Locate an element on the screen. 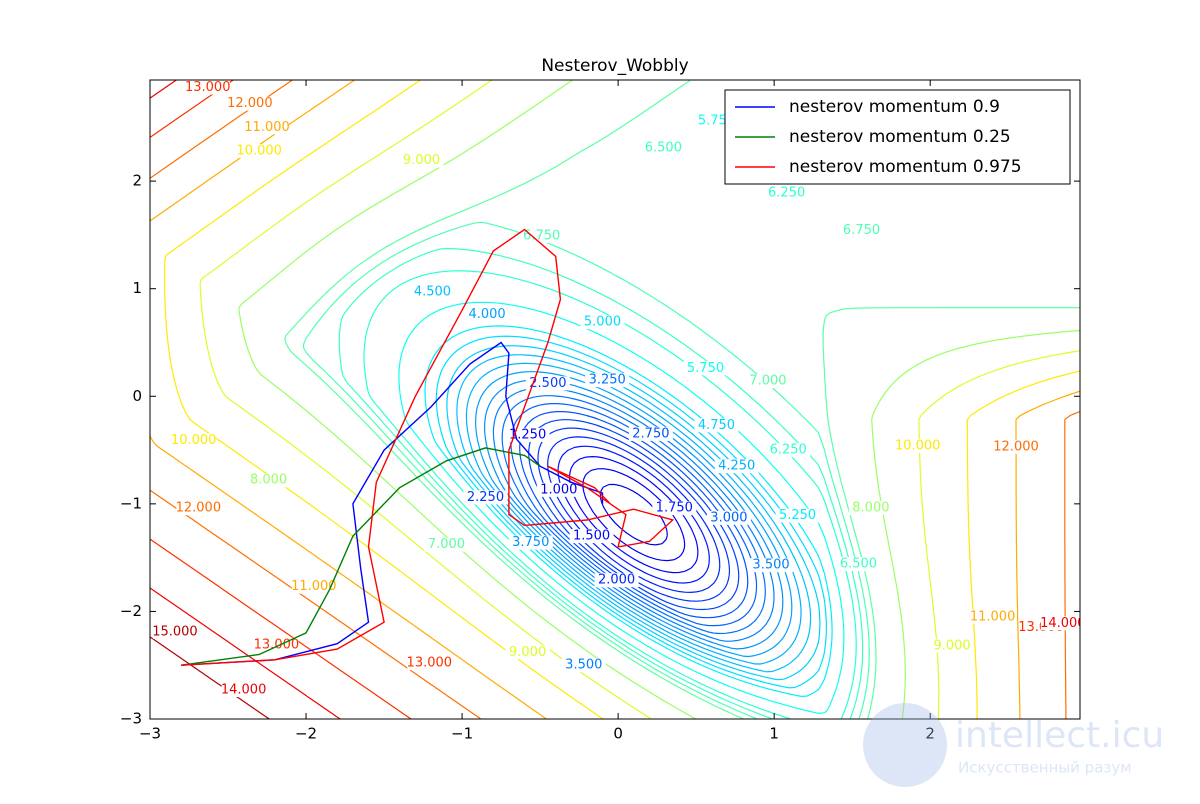  contour-label: 1.500 is located at coordinates (591, 536).